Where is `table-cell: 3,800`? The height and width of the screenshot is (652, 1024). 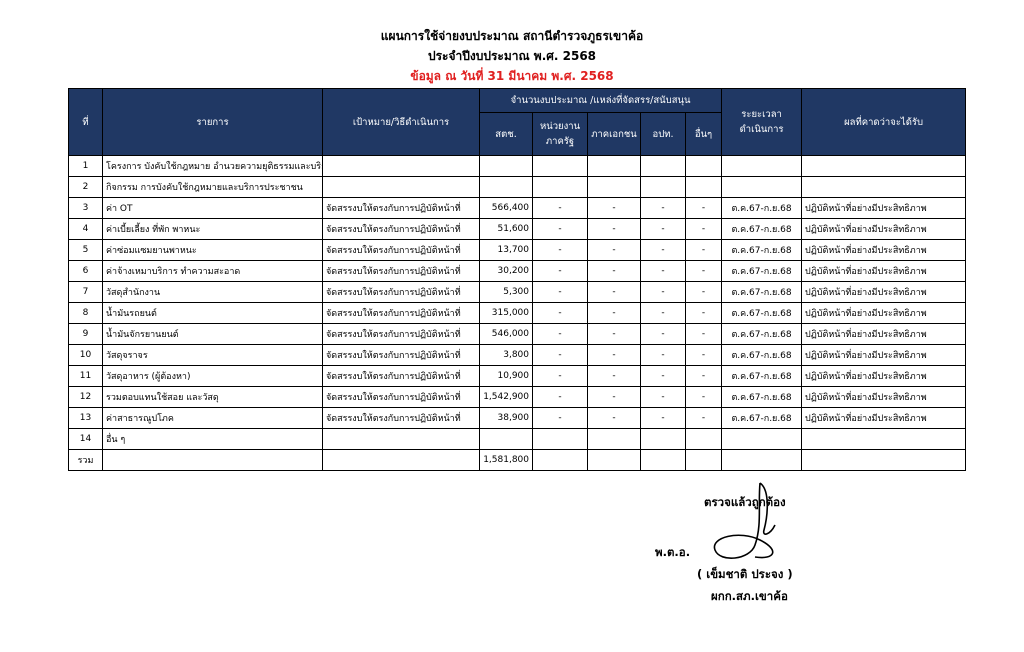 table-cell: 3,800 is located at coordinates (506, 355).